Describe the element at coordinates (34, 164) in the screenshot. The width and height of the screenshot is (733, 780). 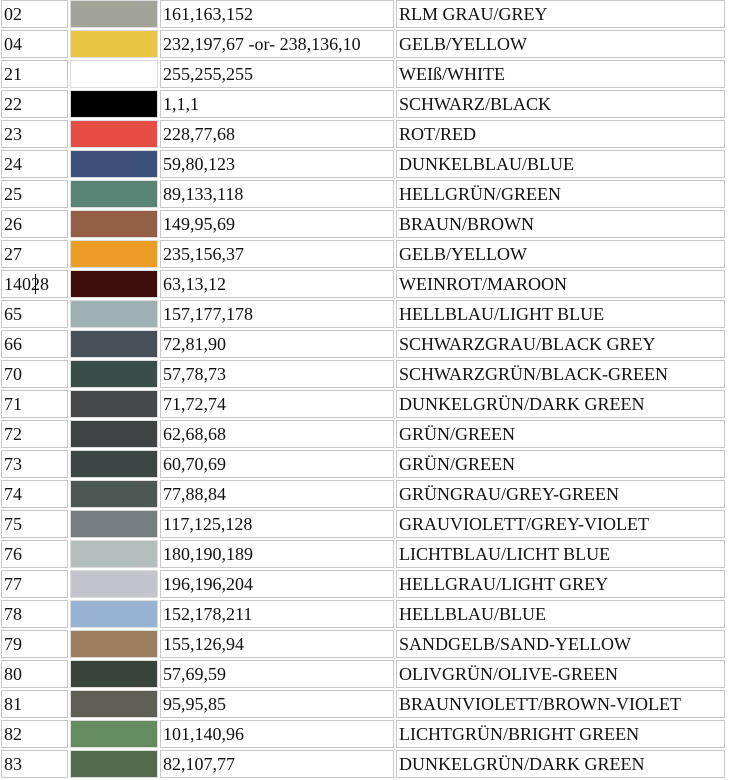
I see `code-cell: 24` at that location.